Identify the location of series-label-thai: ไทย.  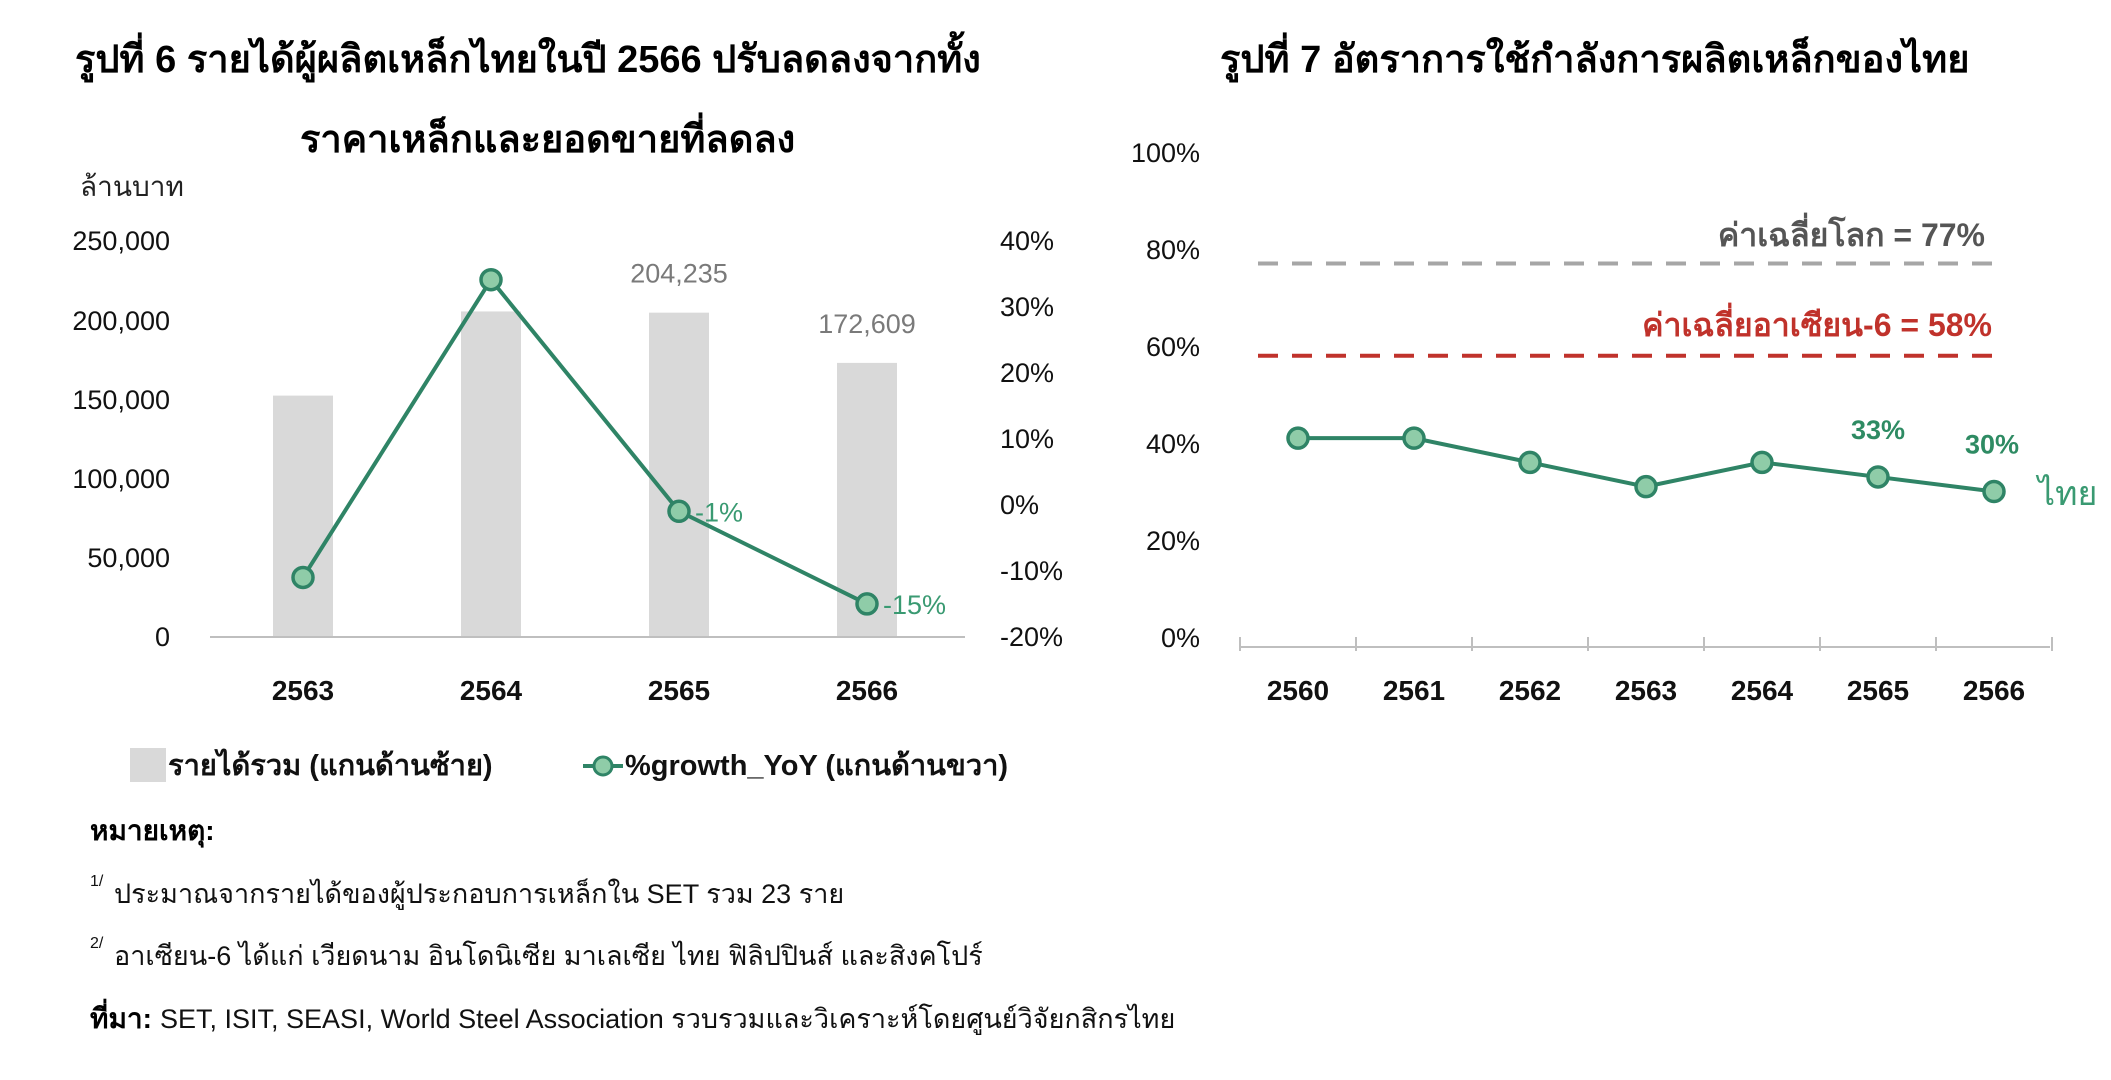
(2066, 493).